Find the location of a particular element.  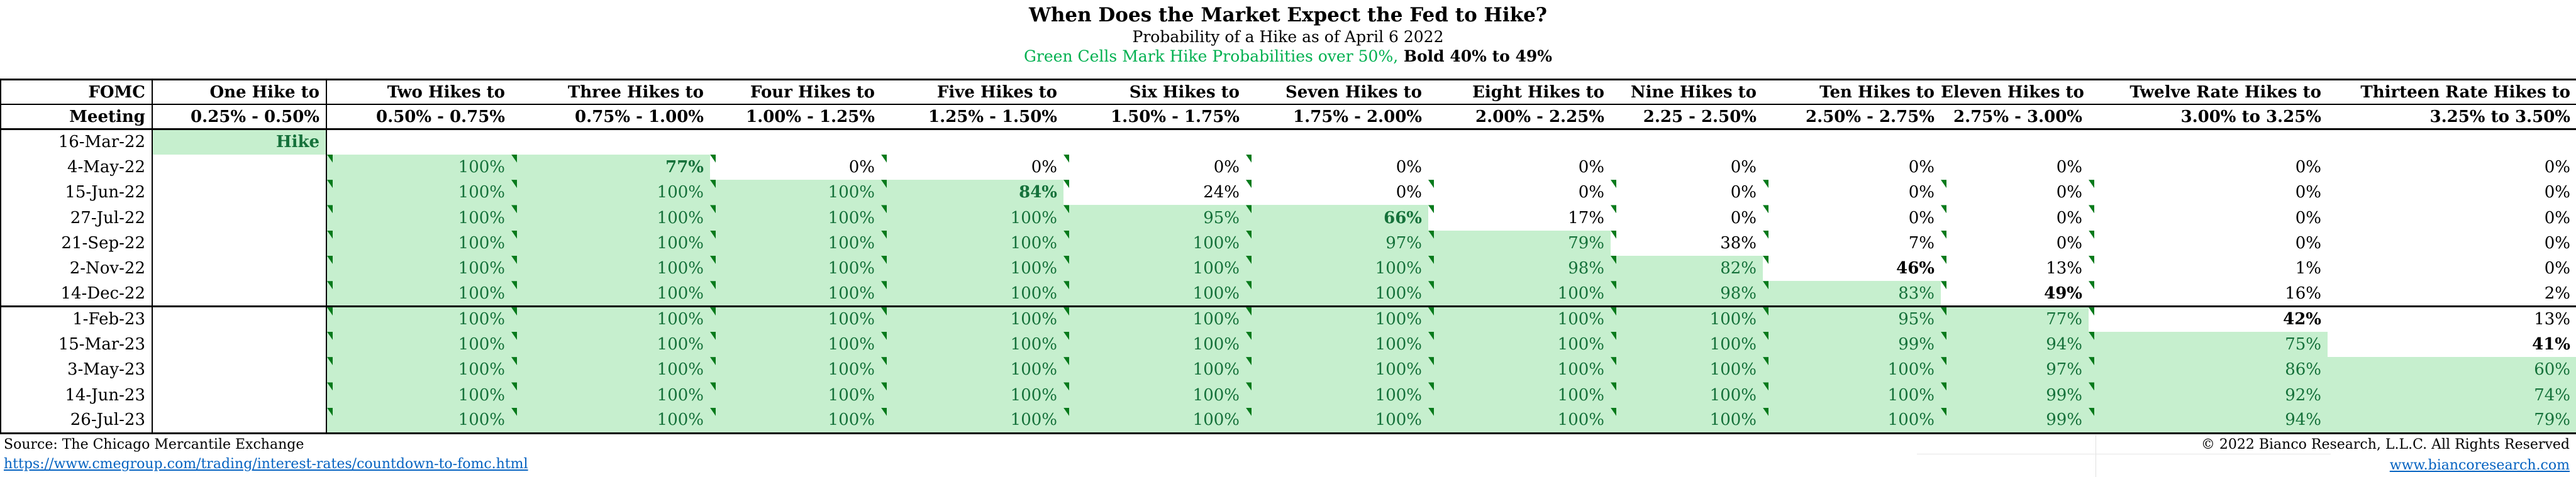

prob-cell: 99% is located at coordinates (2015, 421).